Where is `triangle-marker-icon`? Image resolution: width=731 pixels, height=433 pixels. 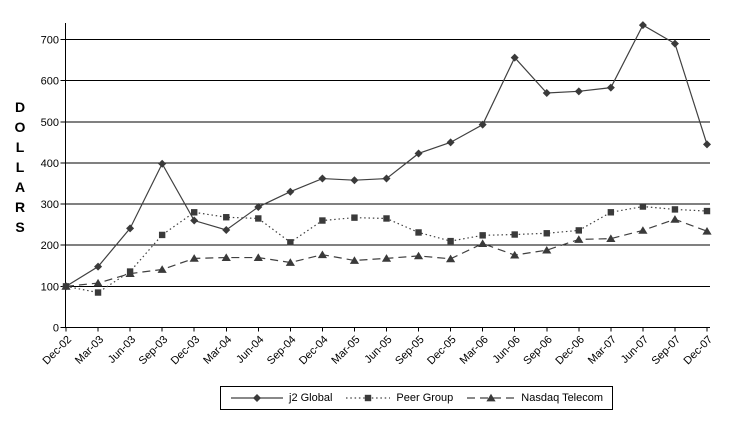 triangle-marker-icon is located at coordinates (491, 397).